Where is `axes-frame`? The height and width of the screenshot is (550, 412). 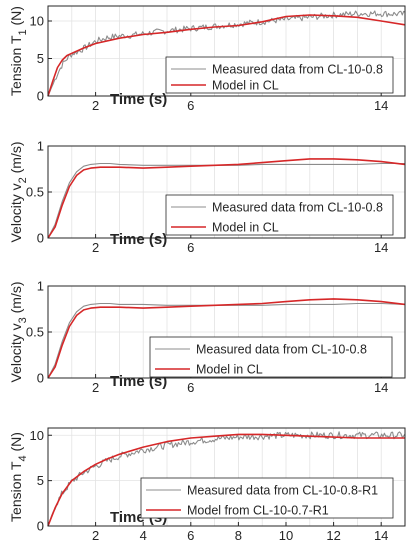 axes-frame is located at coordinates (226, 51).